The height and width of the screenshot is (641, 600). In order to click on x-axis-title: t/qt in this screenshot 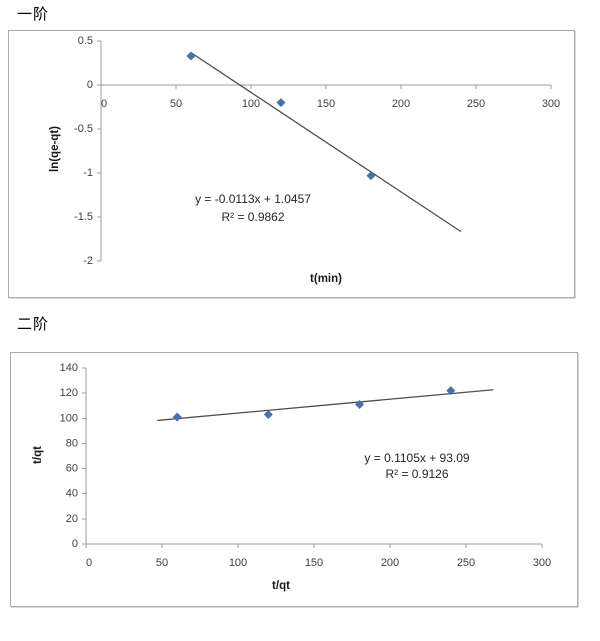, I will do `click(281, 586)`.